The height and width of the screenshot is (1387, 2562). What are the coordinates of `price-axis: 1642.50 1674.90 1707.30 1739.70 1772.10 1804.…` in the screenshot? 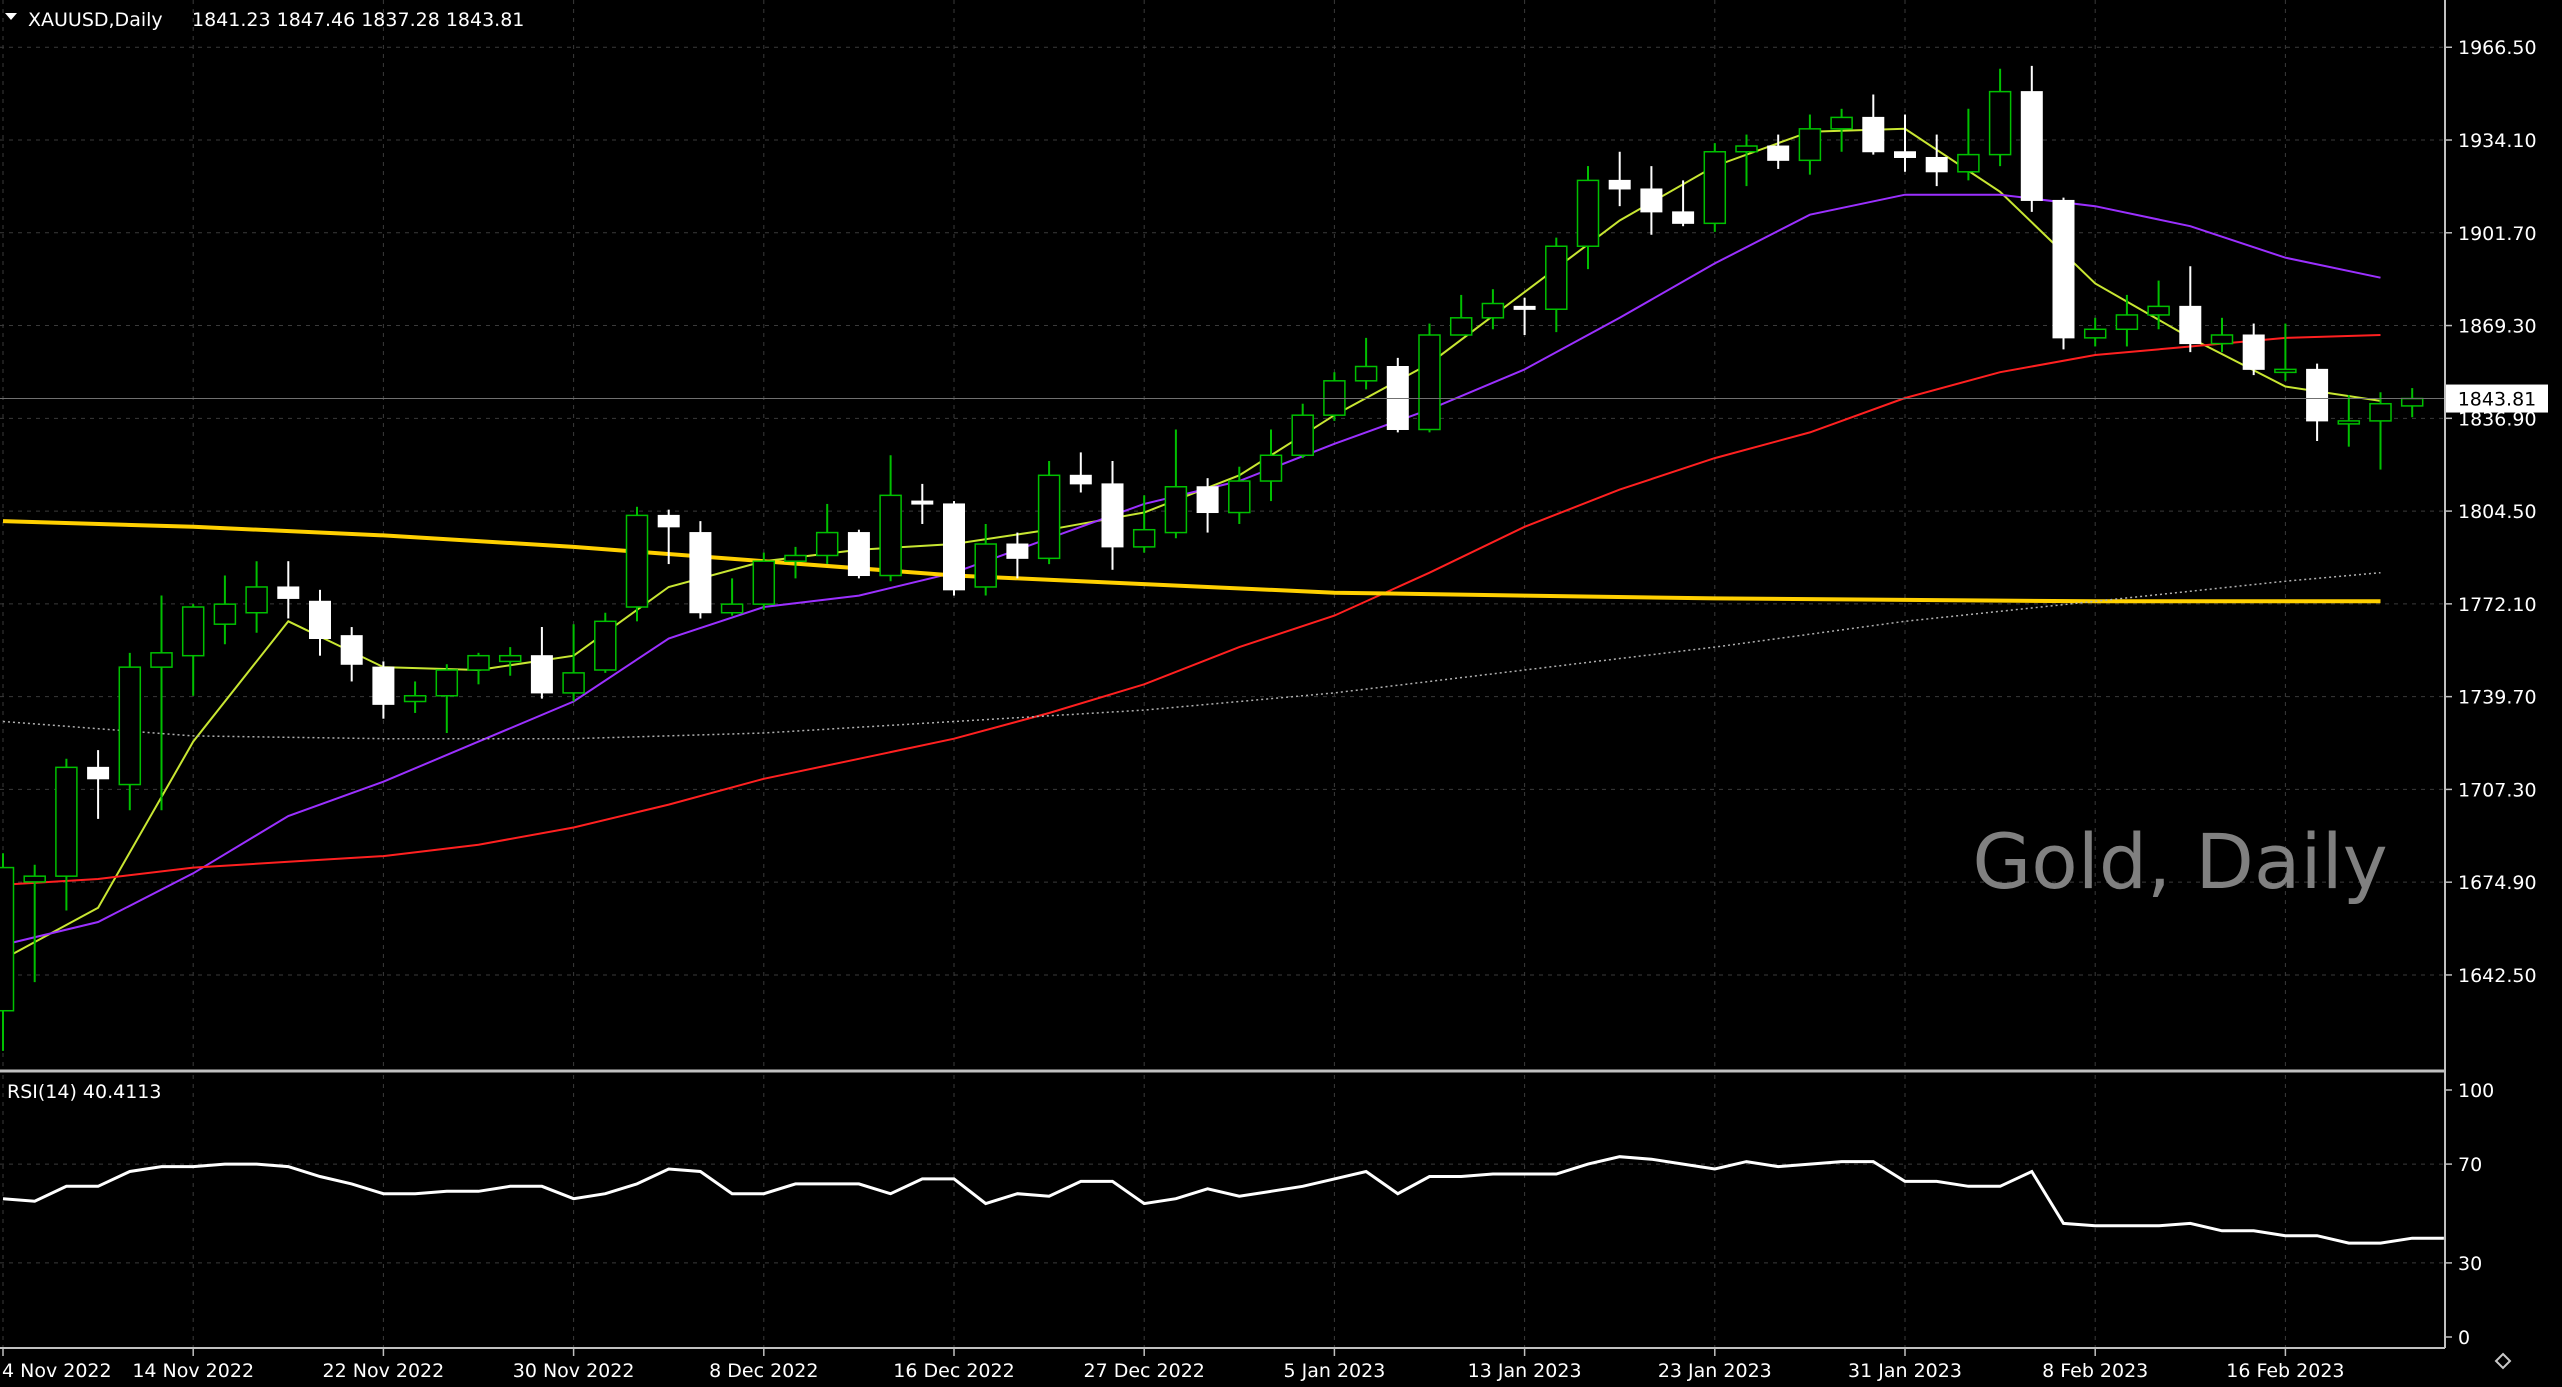 It's located at (2491, 512).